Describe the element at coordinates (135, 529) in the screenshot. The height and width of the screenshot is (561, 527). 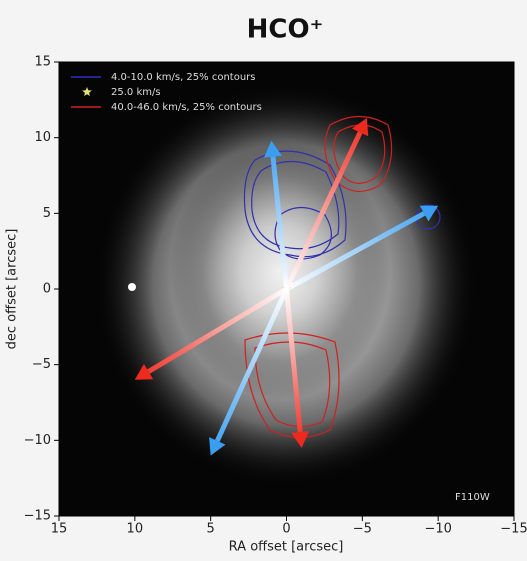
I see `x-tick-label: 10` at that location.